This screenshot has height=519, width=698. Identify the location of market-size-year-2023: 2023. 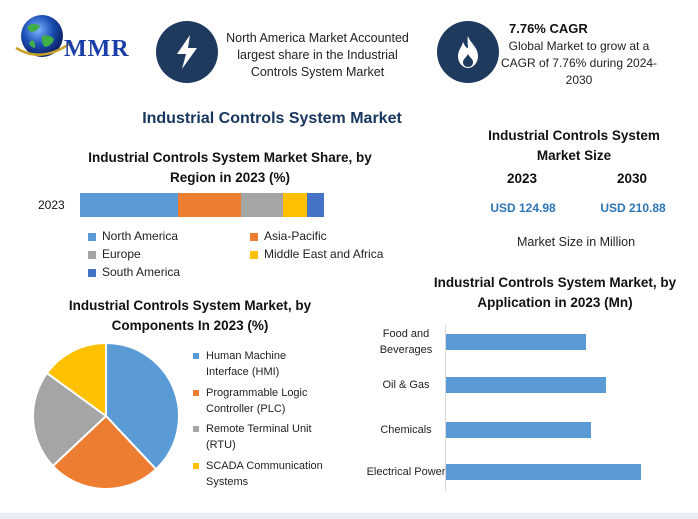
(522, 178).